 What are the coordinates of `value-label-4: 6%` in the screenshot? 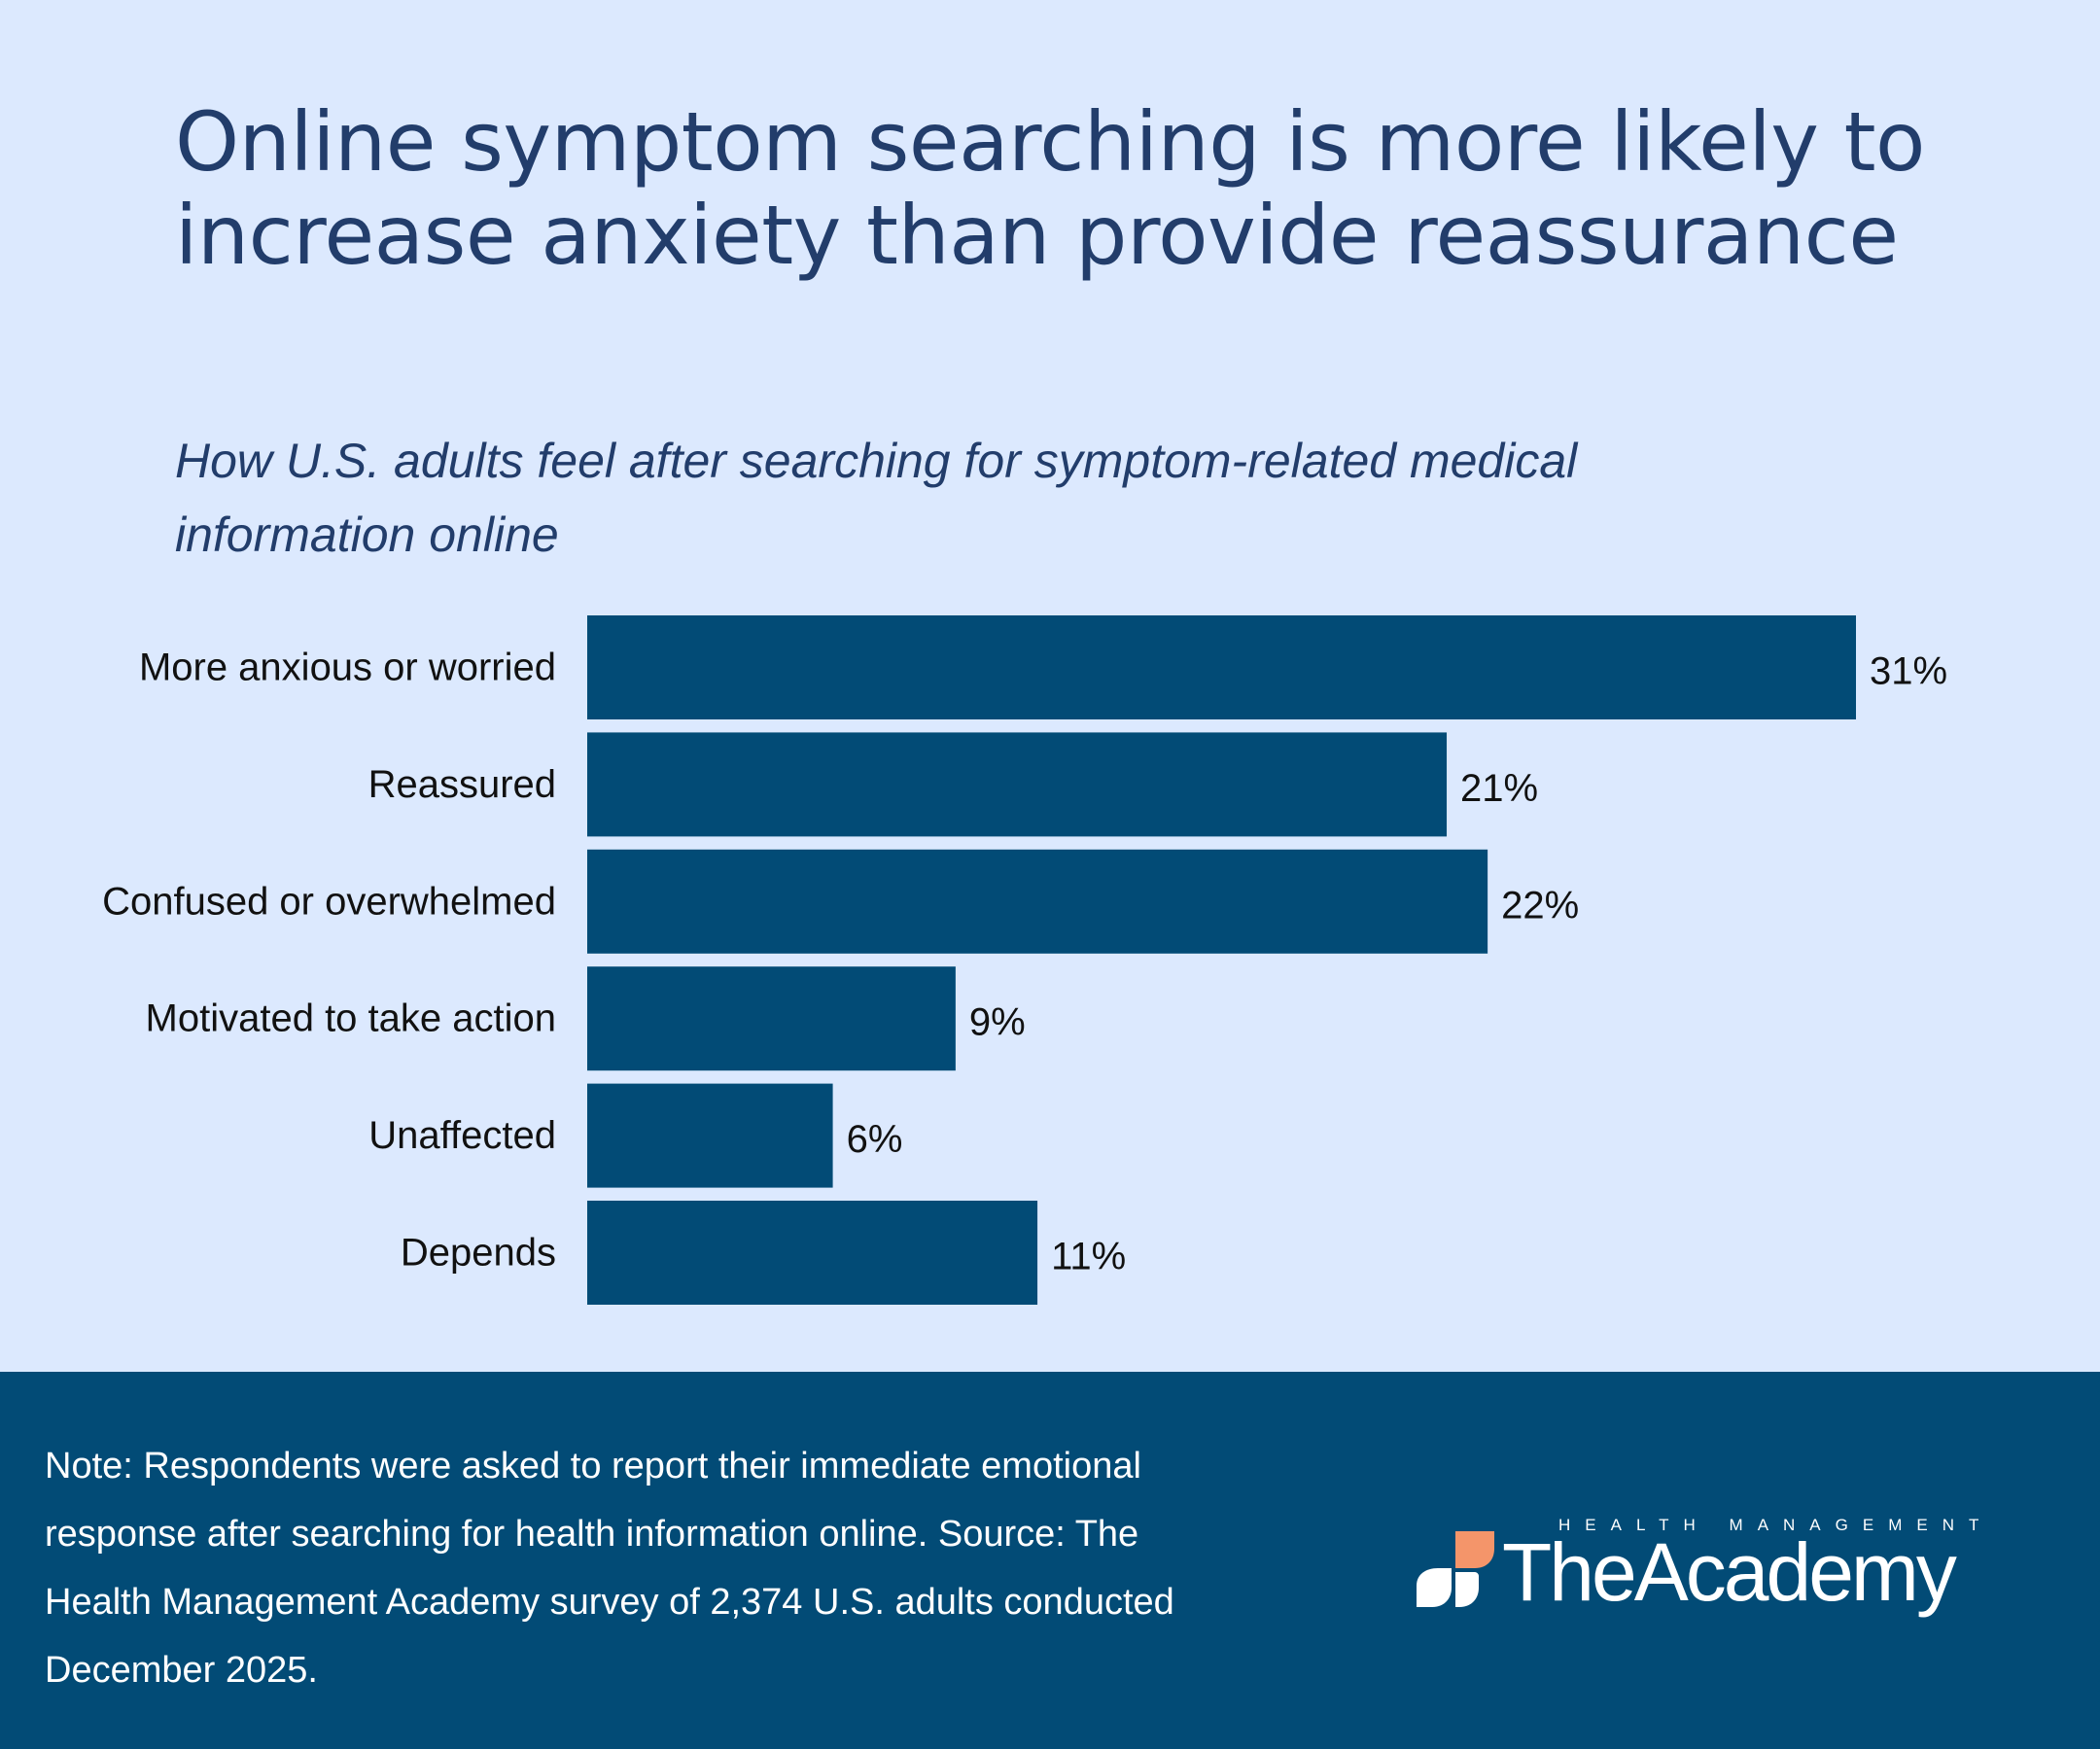 It's located at (875, 1140).